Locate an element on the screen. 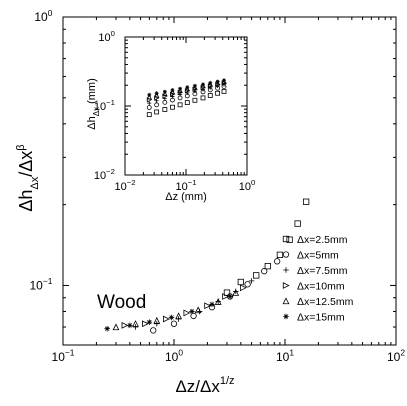 Image resolution: width=407 pixels, height=406 pixels. inset-x-tick-label: 10⁻² is located at coordinates (124, 185).